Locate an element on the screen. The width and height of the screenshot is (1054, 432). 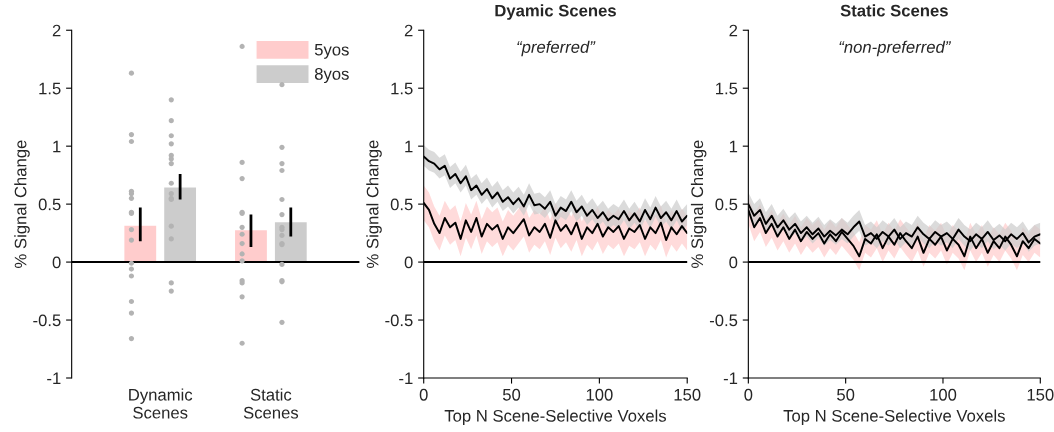
text: “non-preferred” is located at coordinates (895, 48).